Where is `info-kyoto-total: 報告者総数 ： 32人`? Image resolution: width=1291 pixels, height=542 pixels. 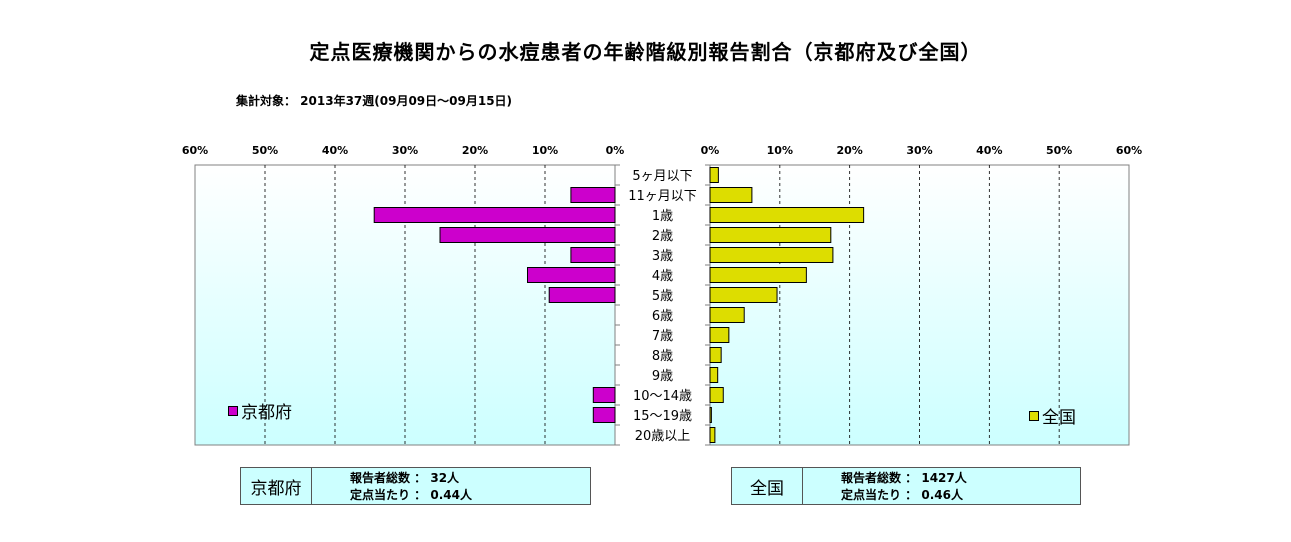 info-kyoto-total: 報告者総数 ： 32人 is located at coordinates (405, 478).